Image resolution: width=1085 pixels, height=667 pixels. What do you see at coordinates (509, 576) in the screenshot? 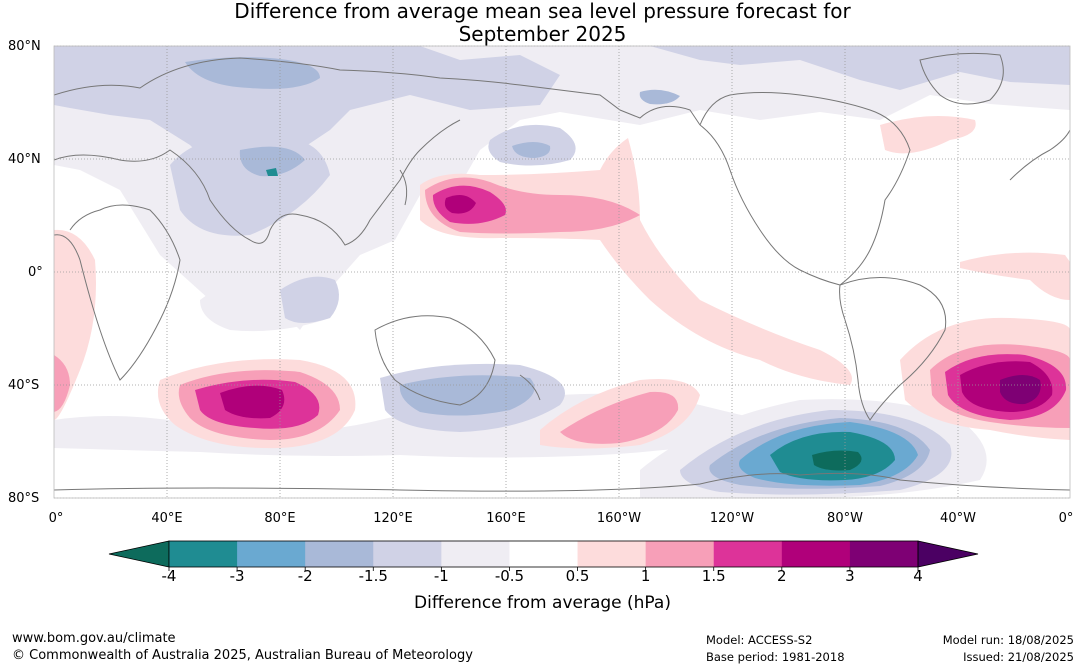
I see `colorbar-tick-label: -0.5` at bounding box center [509, 576].